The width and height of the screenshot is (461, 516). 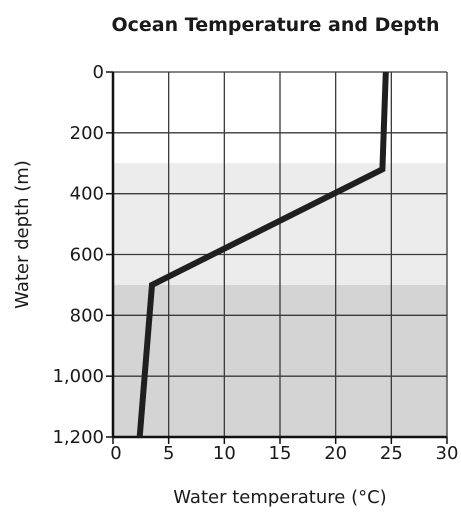 I want to click on y-tick-label-2: 400, so click(x=87, y=194).